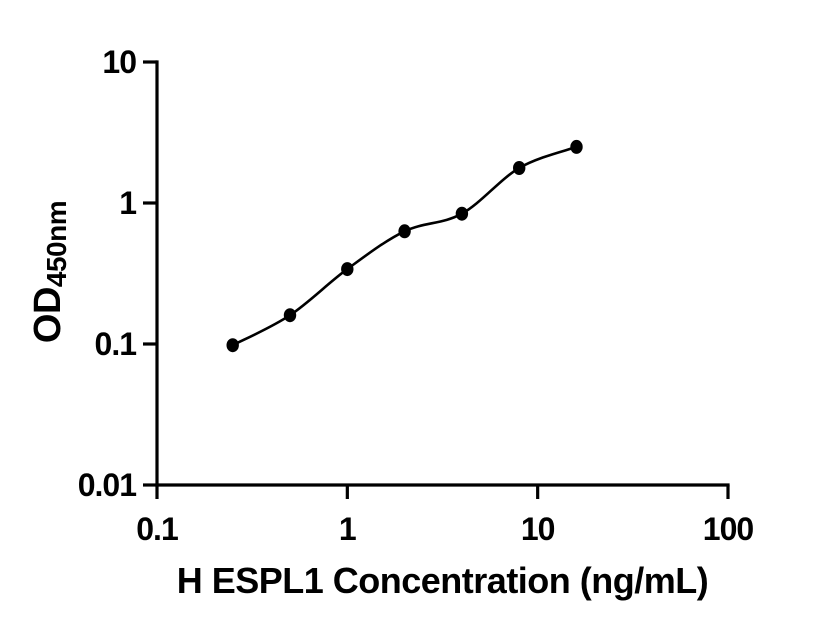  Describe the element at coordinates (107, 485) in the screenshot. I see `y-tick-label: 0.01` at that location.